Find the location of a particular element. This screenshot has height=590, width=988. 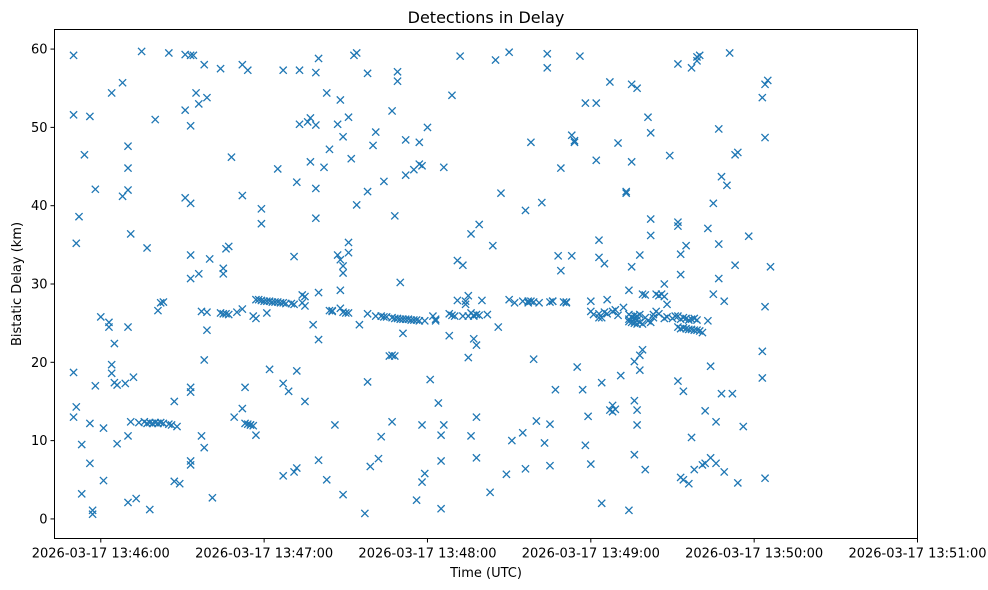

x-tick-label: 2026-03-17 13:48:00 is located at coordinates (427, 554).